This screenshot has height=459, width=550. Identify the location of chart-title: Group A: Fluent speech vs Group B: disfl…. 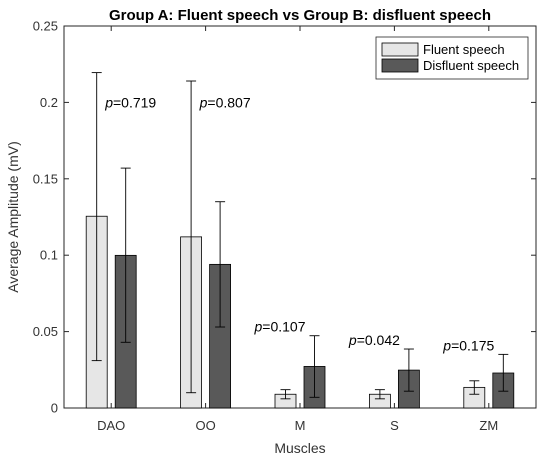
(300, 15).